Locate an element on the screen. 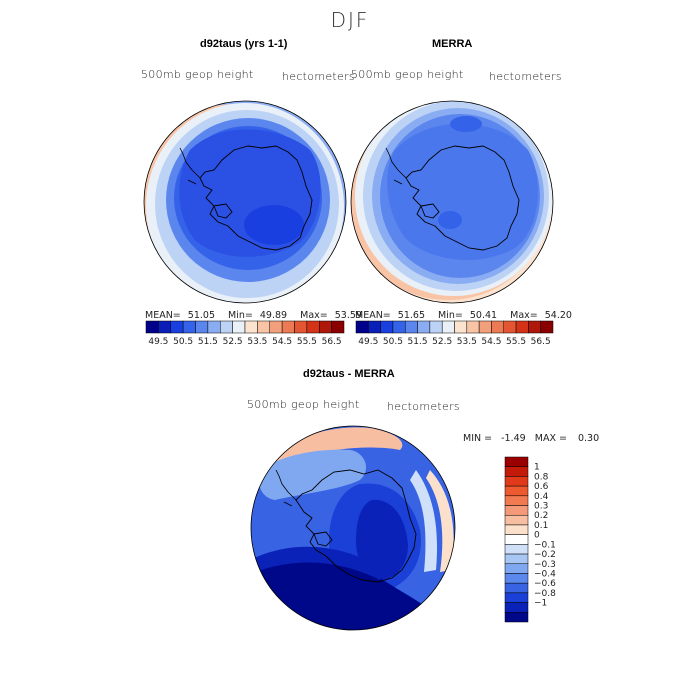  right-colorbar-tick-label: 52.5 is located at coordinates (442, 342).